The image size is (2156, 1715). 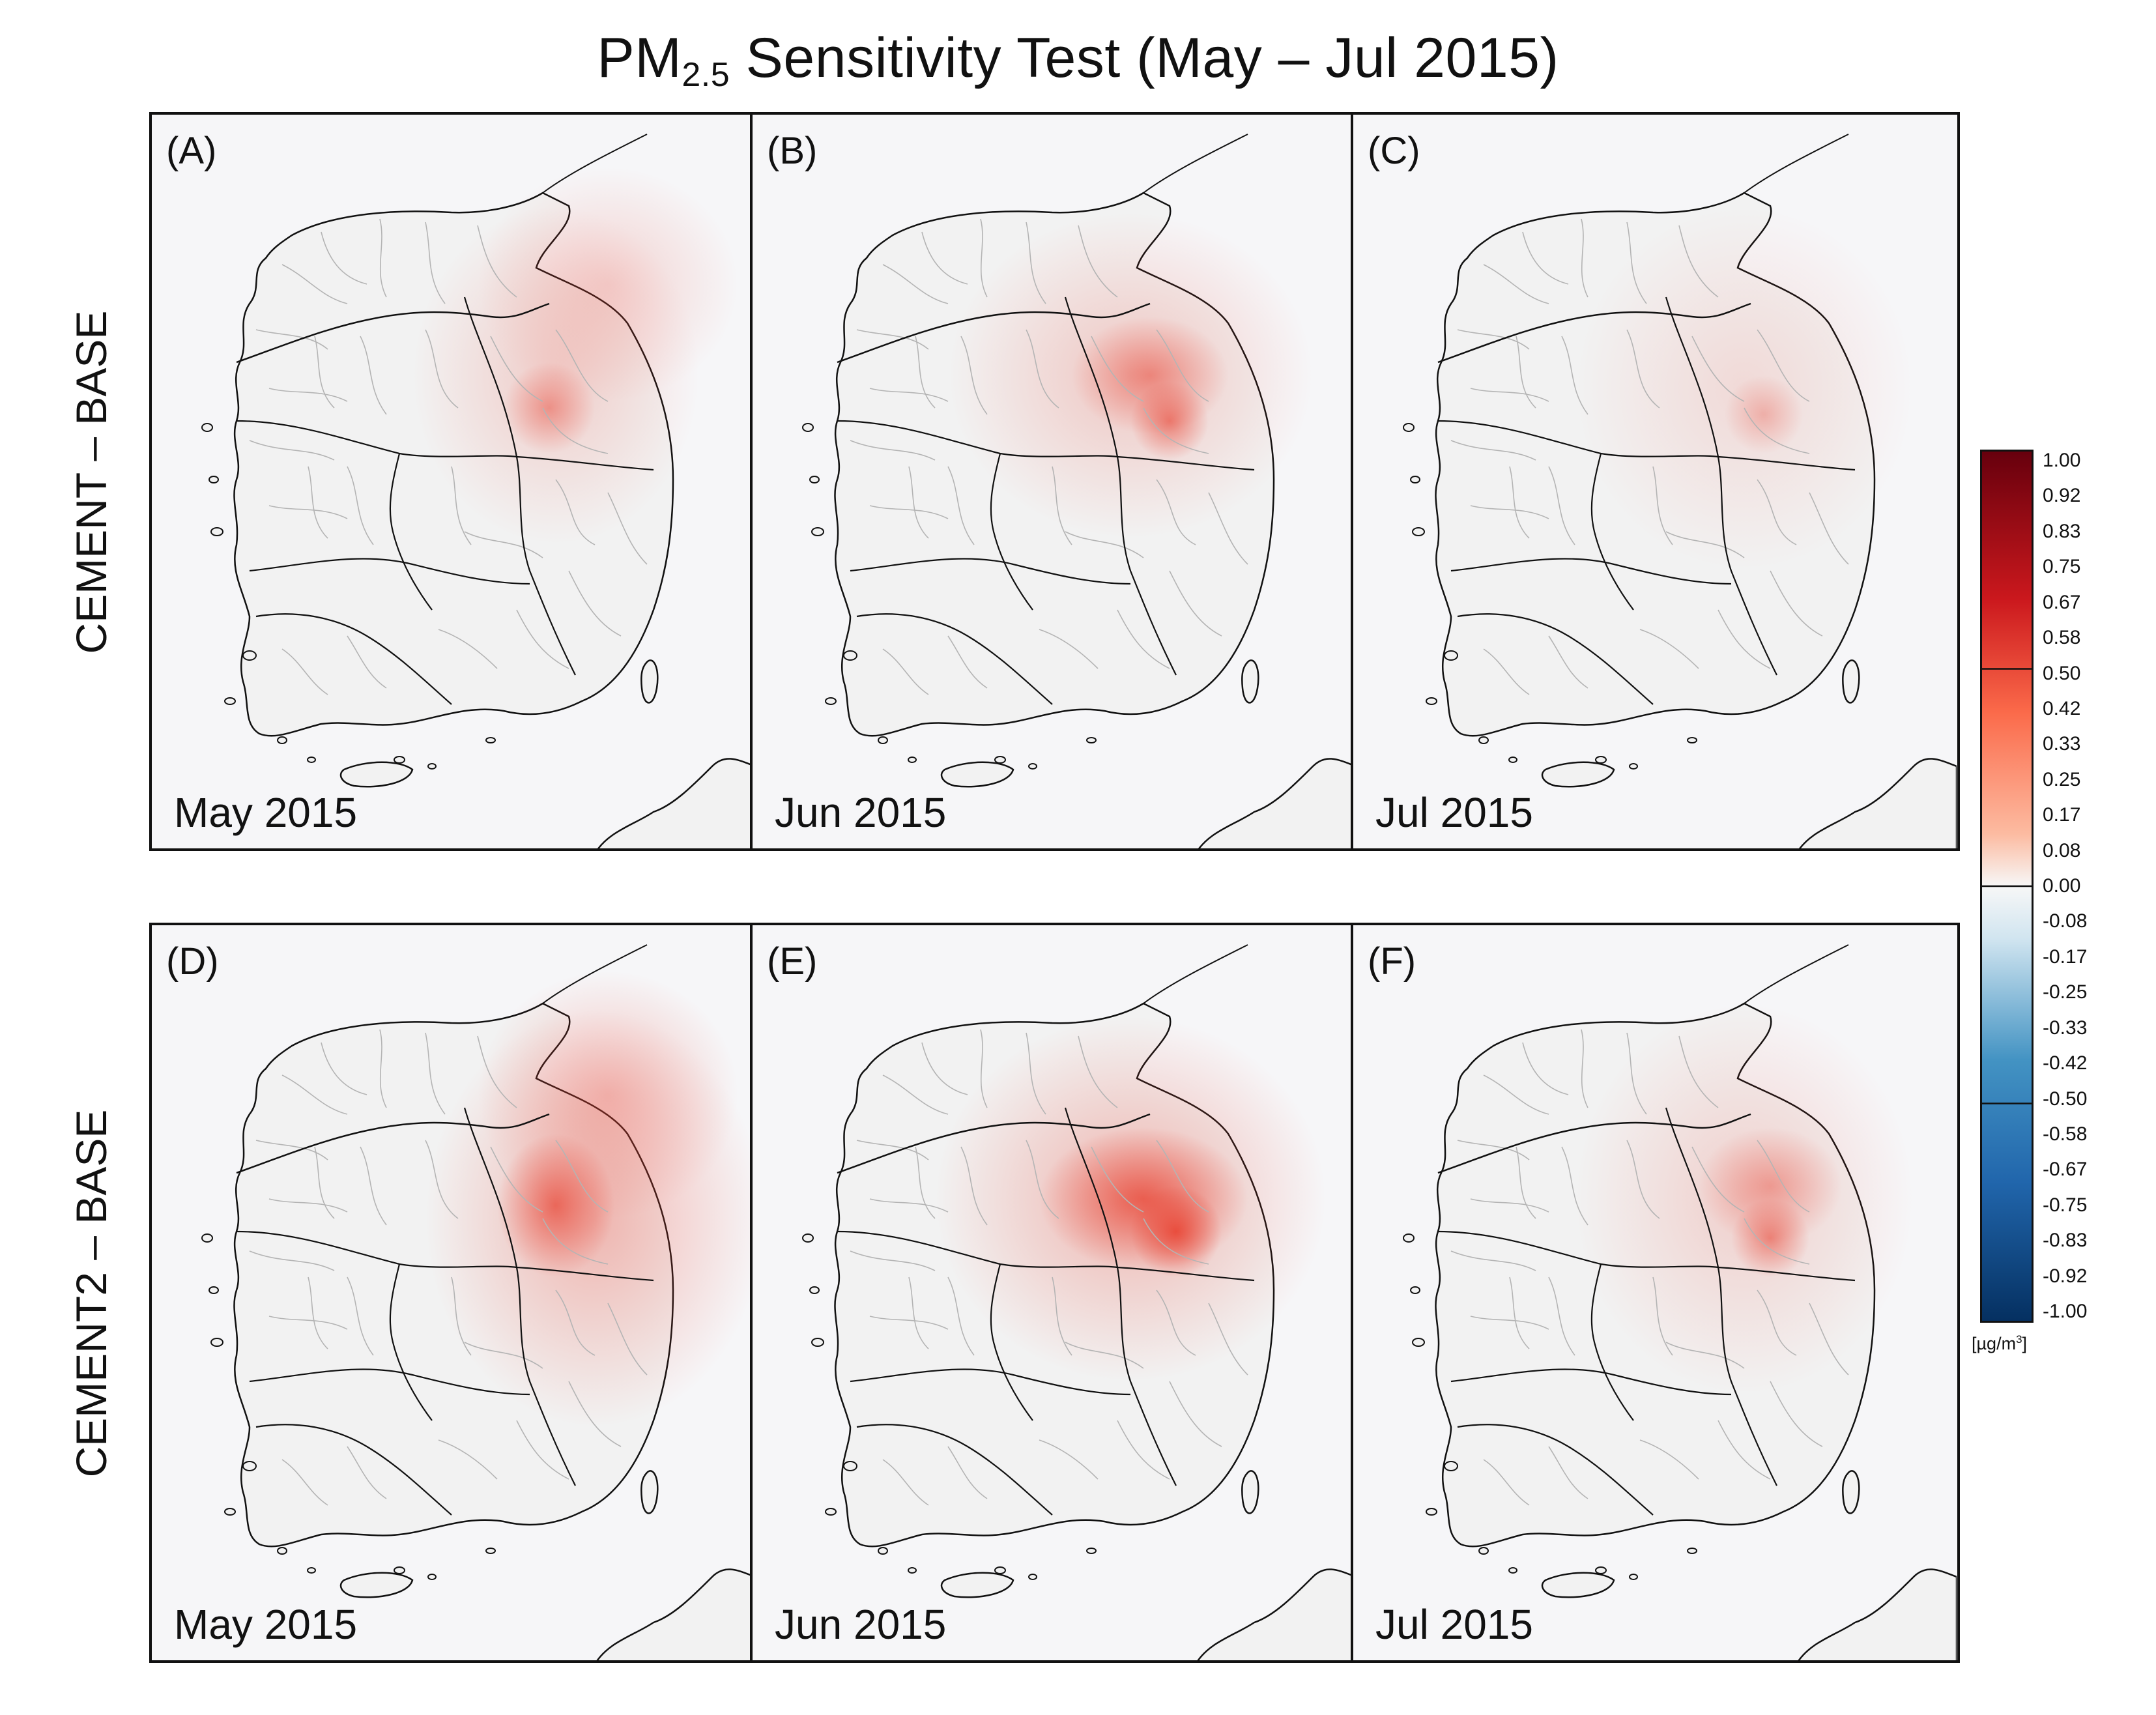 I want to click on panel-date: Jul 2015, so click(x=1454, y=812).